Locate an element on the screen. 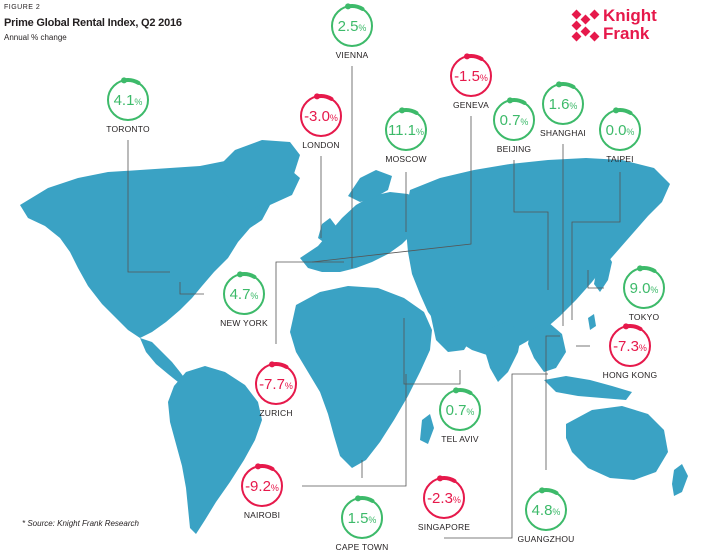 The image size is (718, 554). value-ring-dot-tokyo is located at coordinates (640, 268).